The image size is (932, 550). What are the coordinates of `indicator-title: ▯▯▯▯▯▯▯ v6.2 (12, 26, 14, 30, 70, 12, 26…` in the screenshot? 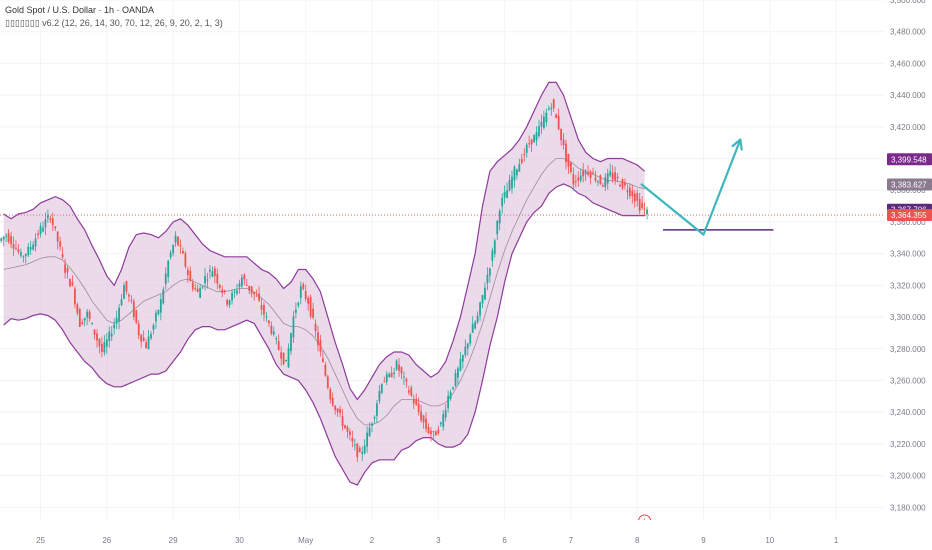 It's located at (114, 23).